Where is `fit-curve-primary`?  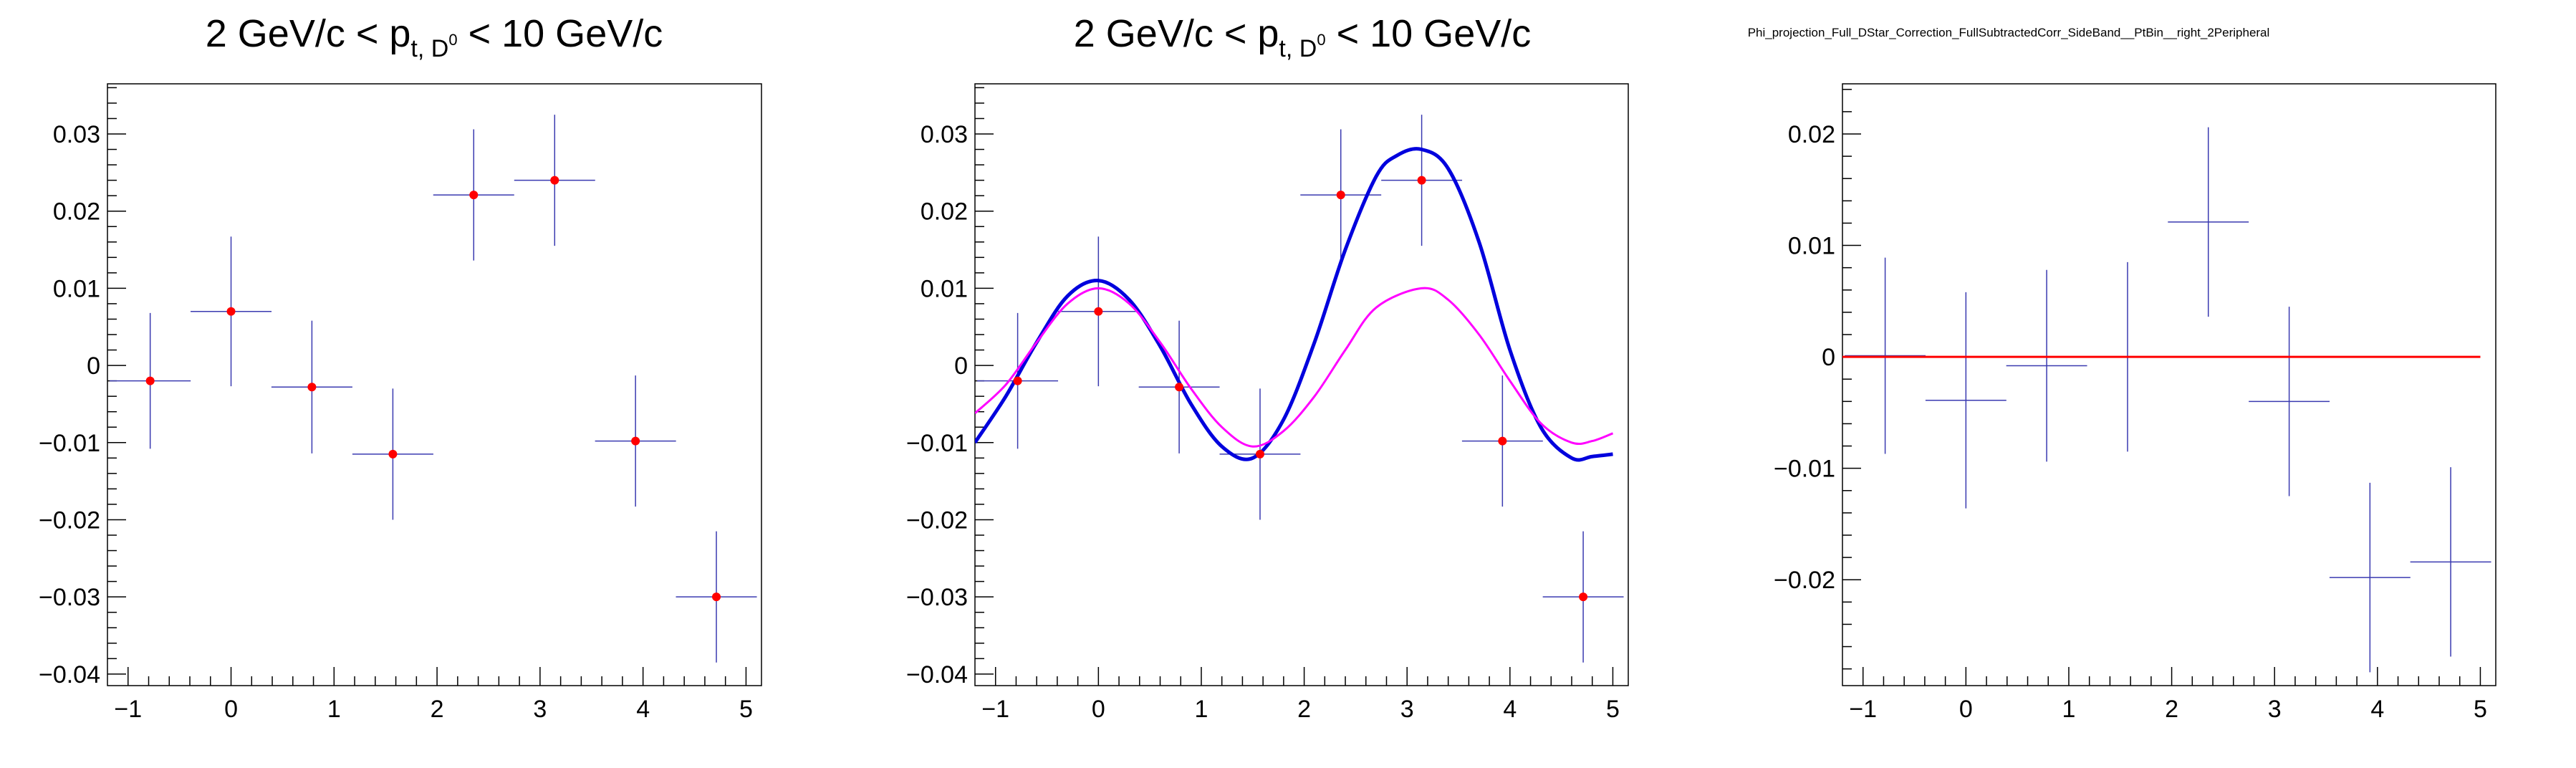 fit-curve-primary is located at coordinates (1294, 304).